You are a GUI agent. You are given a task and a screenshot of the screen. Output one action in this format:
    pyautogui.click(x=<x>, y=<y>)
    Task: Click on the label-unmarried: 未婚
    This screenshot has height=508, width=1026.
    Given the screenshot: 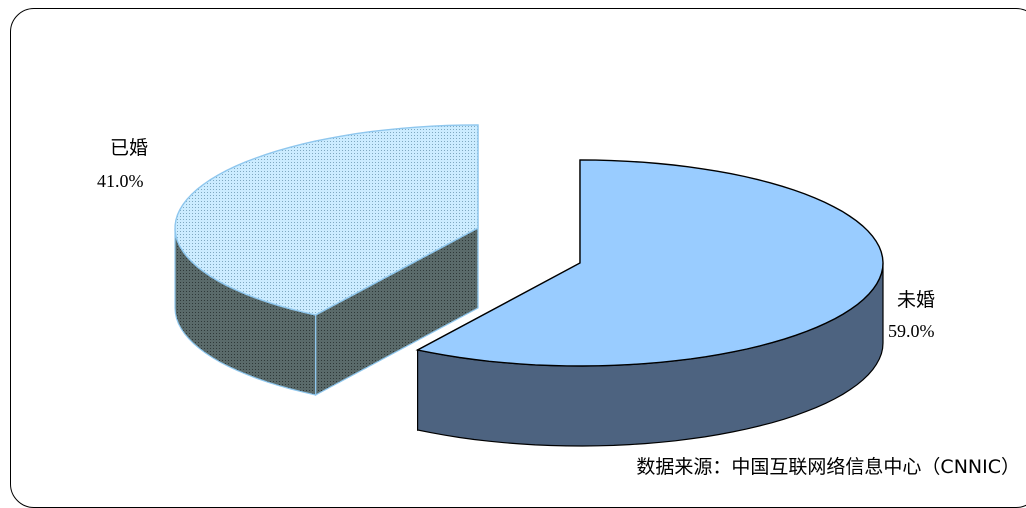 What is the action you would take?
    pyautogui.click(x=916, y=300)
    